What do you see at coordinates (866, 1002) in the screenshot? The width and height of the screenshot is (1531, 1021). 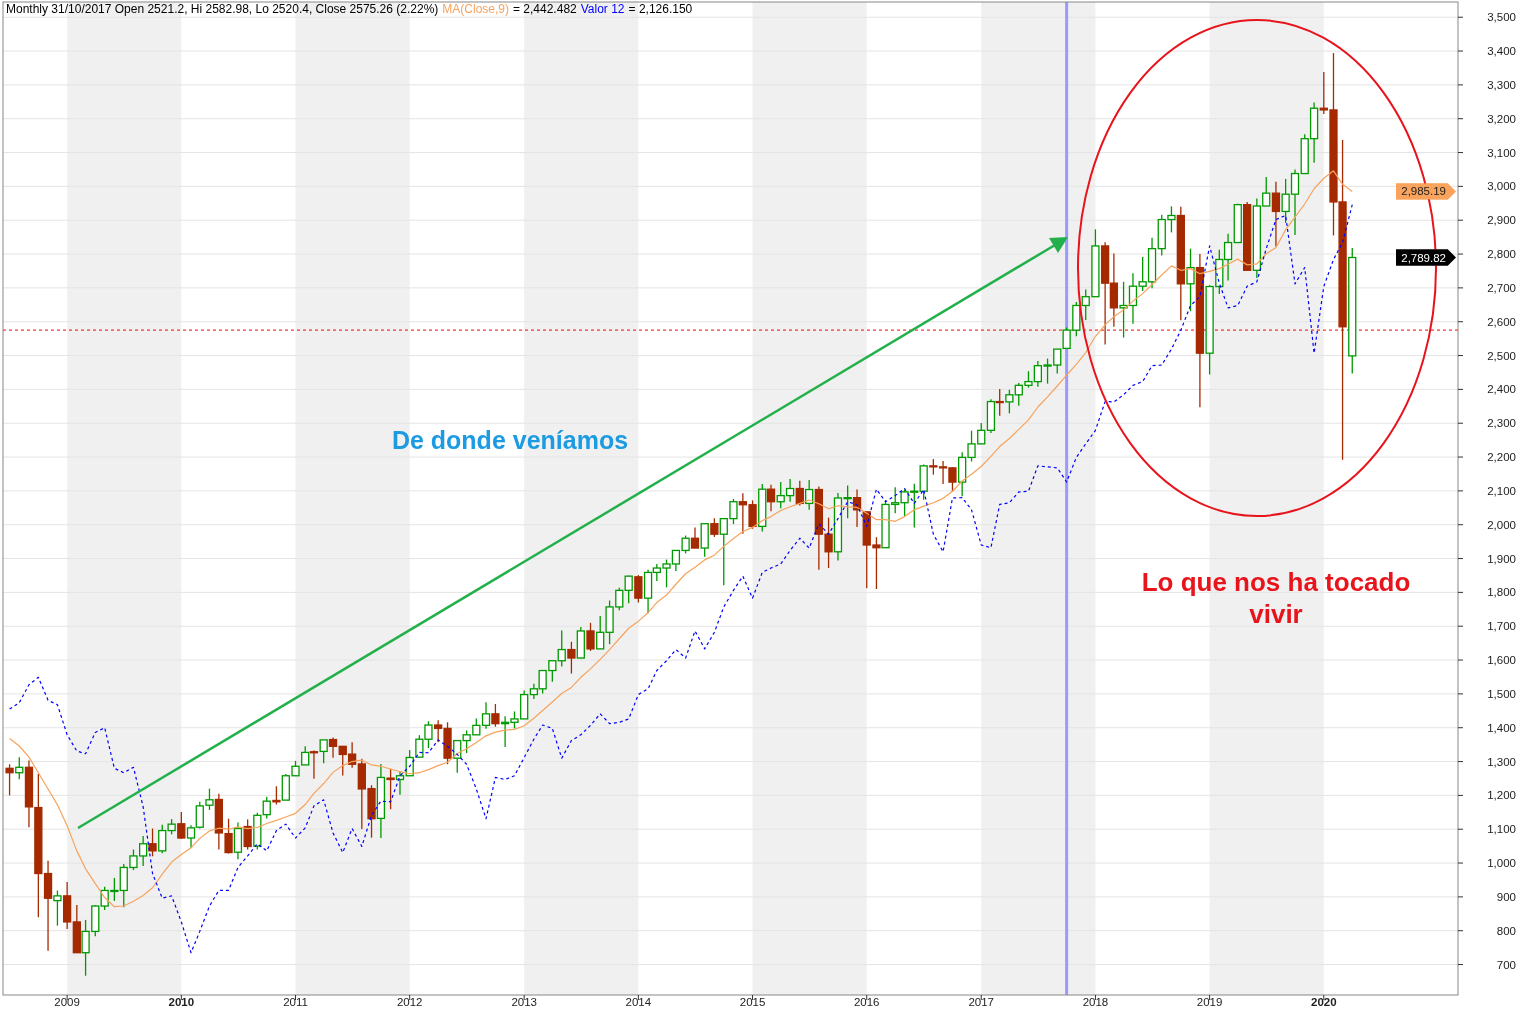 I see `x-tick-label: 2016` at bounding box center [866, 1002].